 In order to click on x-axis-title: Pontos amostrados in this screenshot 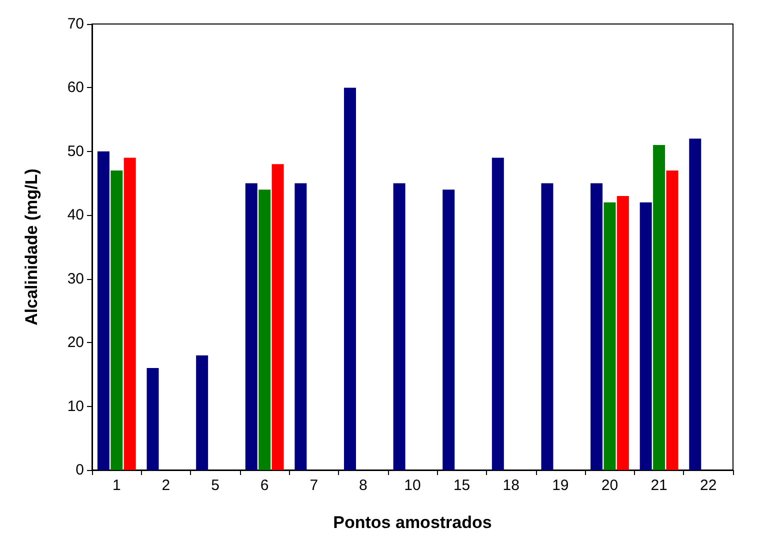, I will do `click(412, 522)`.